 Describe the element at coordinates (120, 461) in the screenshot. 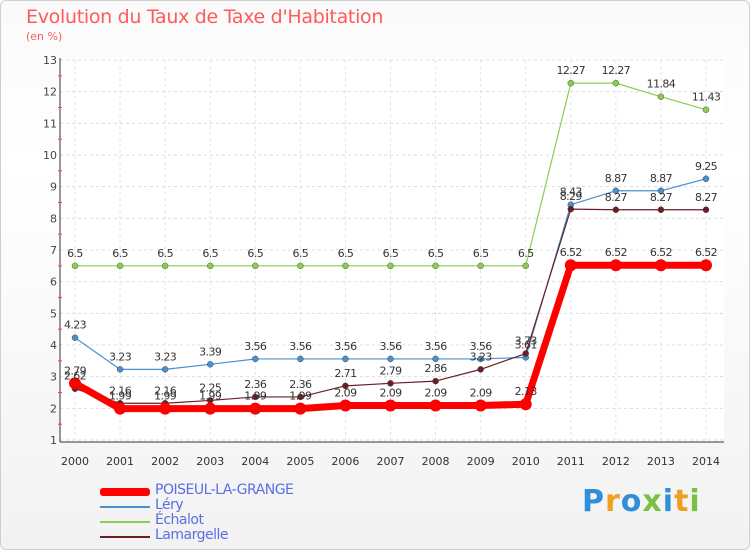

I see `x-tick-label: 2001` at that location.